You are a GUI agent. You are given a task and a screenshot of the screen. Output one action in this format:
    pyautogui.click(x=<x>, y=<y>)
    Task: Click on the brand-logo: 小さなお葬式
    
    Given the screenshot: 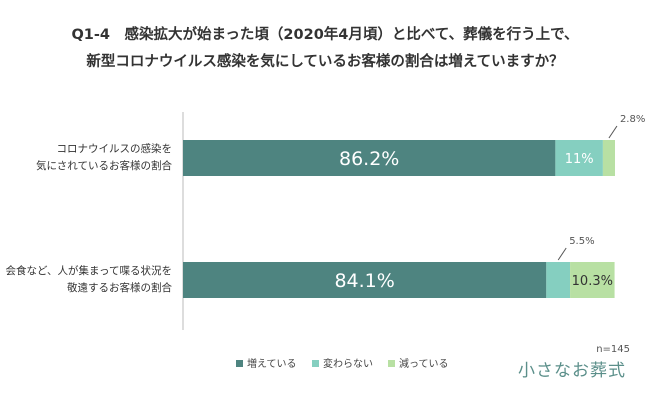 What is the action you would take?
    pyautogui.click(x=572, y=371)
    